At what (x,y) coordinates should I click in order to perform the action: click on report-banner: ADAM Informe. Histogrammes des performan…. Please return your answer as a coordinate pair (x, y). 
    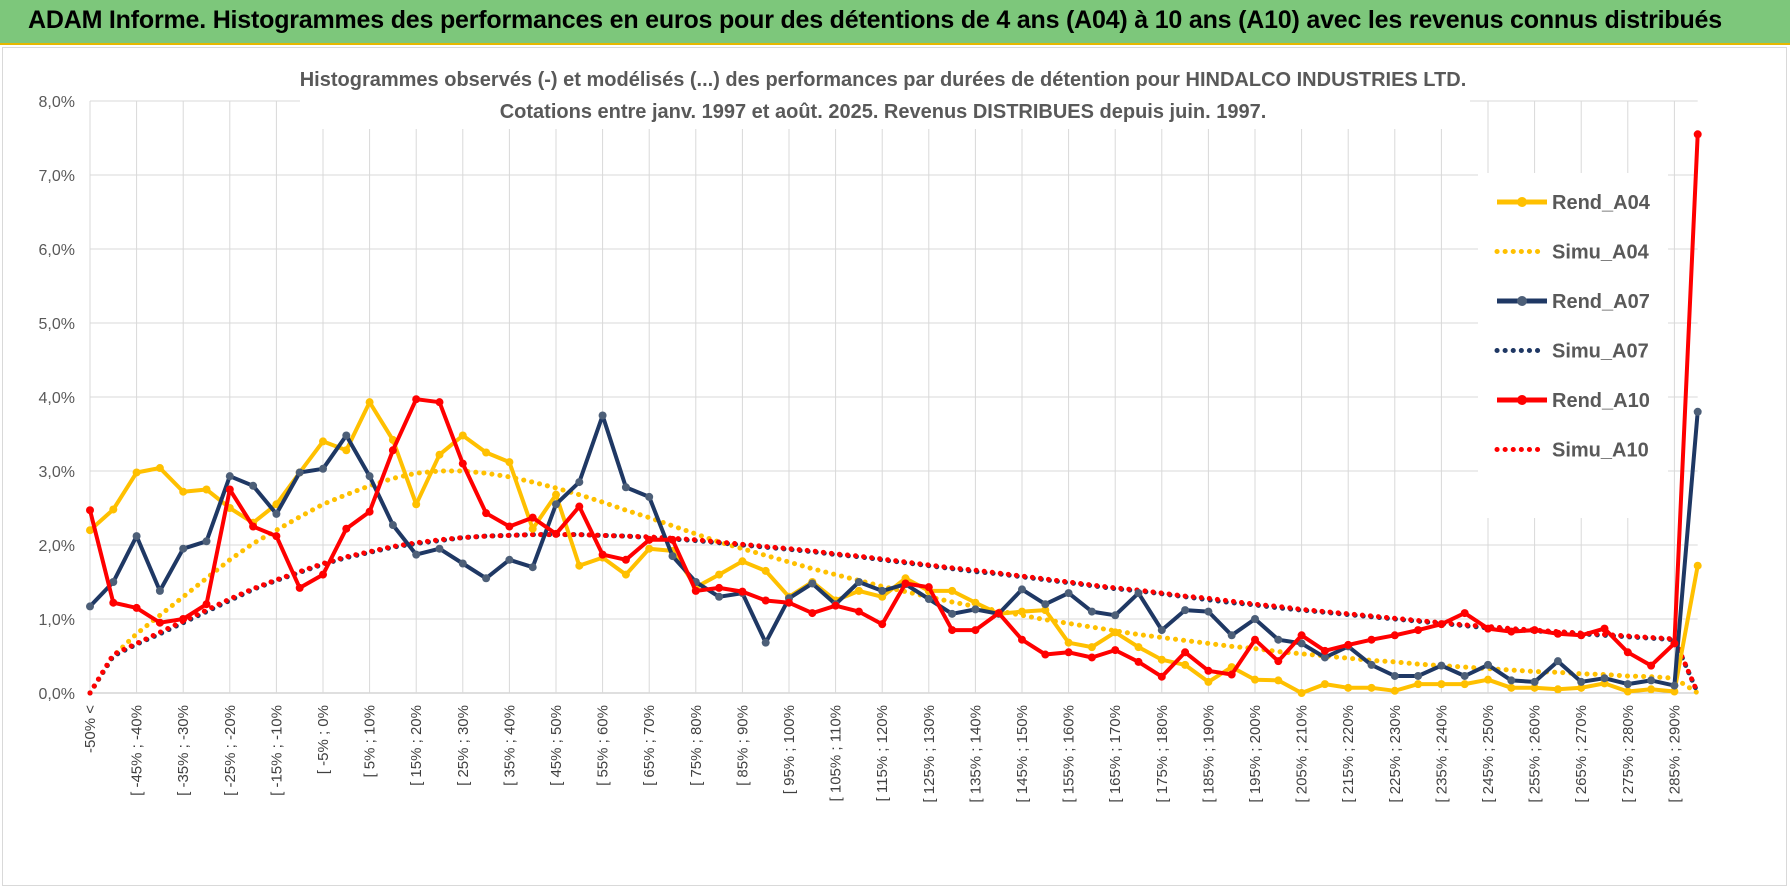
    Looking at the image, I should click on (895, 22).